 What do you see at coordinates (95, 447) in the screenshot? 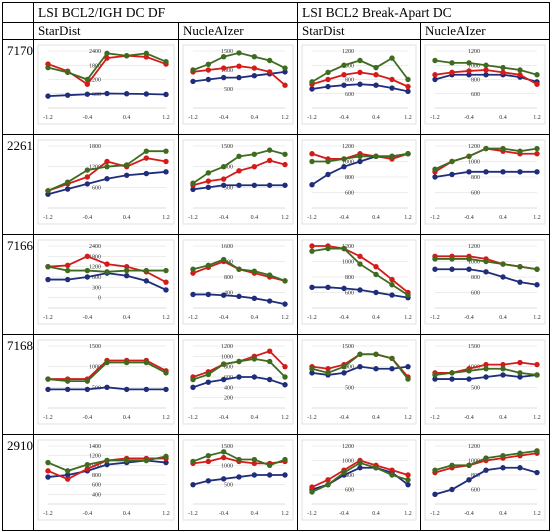
I see `y-tick-label: 1400` at bounding box center [95, 447].